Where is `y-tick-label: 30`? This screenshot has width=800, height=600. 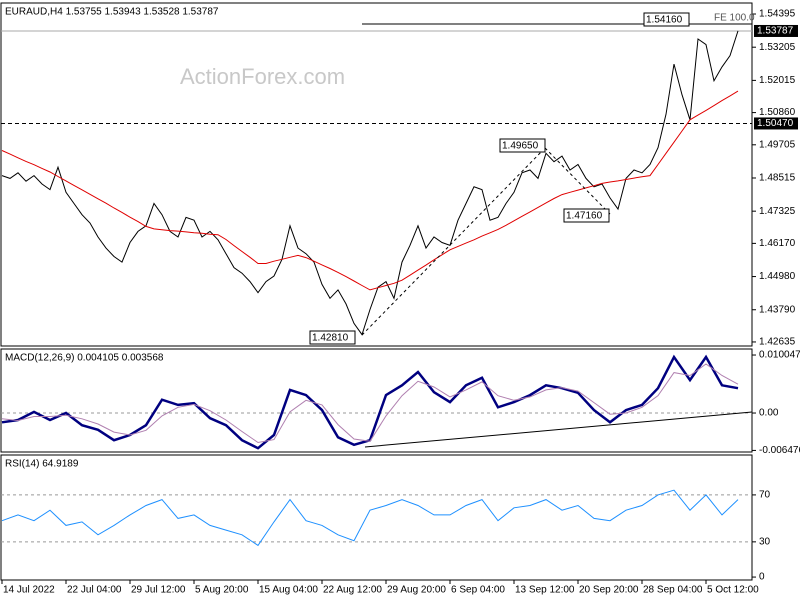 y-tick-label: 30 is located at coordinates (765, 541).